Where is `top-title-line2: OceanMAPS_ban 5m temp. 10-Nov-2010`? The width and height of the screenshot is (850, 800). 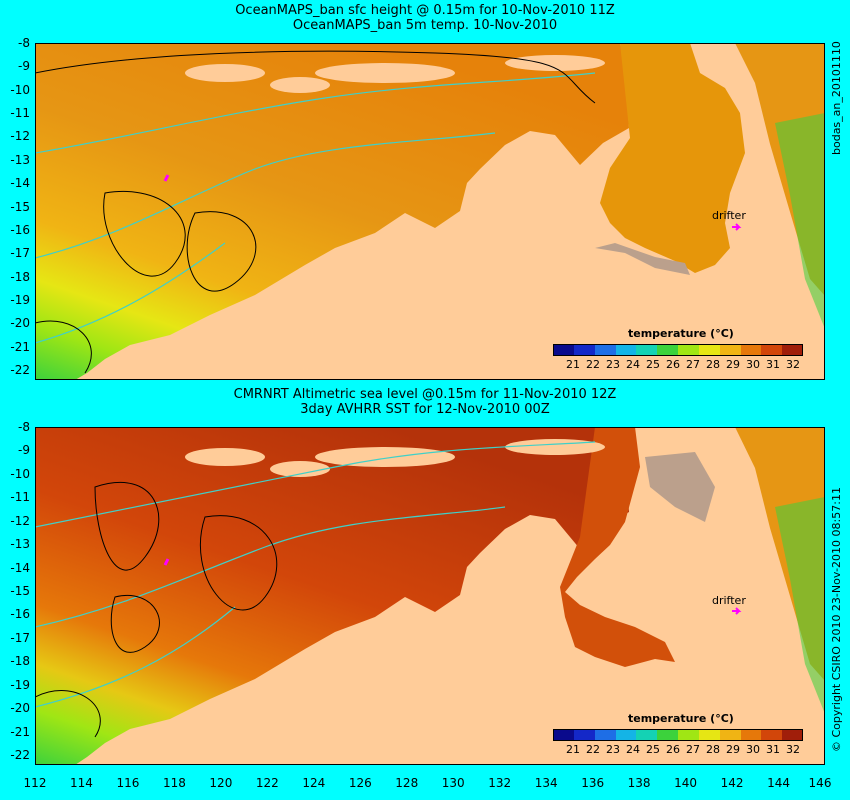 top-title-line2: OceanMAPS_ban 5m temp. 10-Nov-2010 is located at coordinates (425, 25).